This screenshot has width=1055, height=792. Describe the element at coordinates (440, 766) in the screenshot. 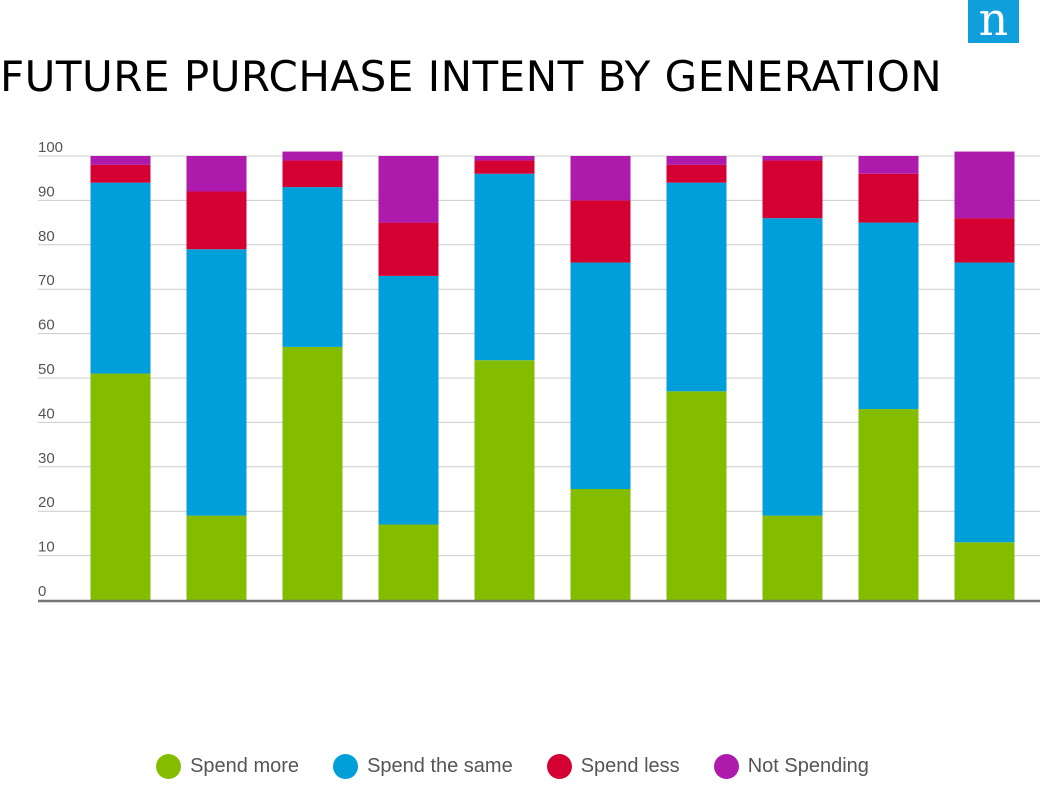

I see `legend-label: Spend the same` at that location.